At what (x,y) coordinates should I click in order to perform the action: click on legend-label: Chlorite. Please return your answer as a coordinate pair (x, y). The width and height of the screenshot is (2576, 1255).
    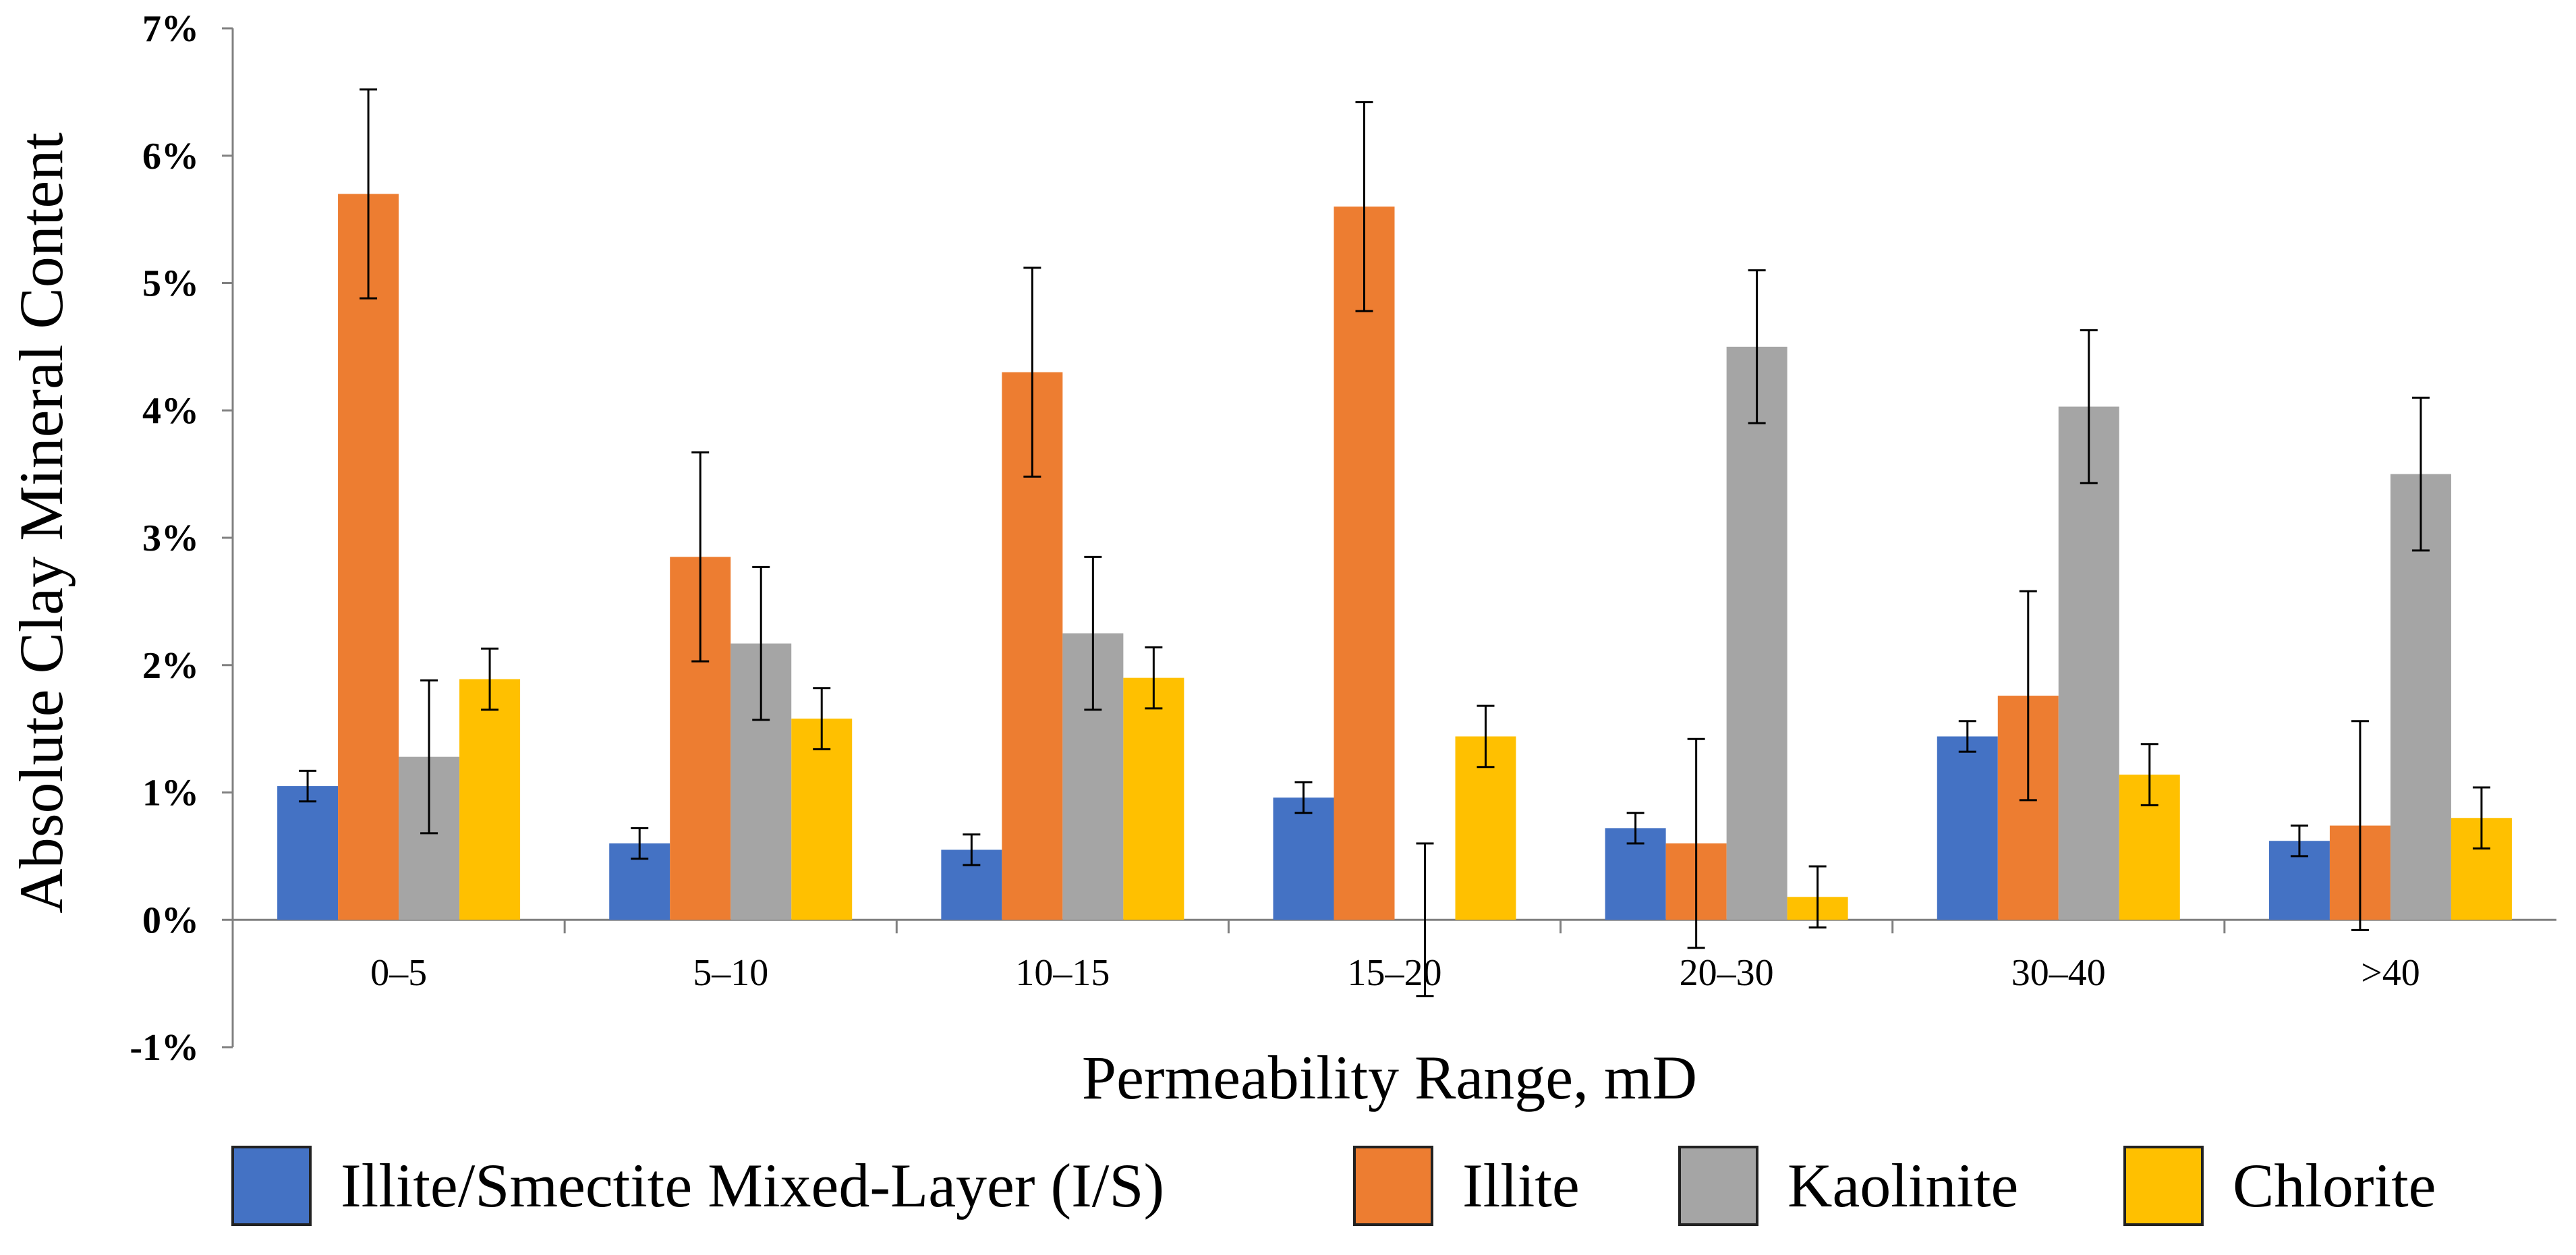
    Looking at the image, I should click on (2334, 1185).